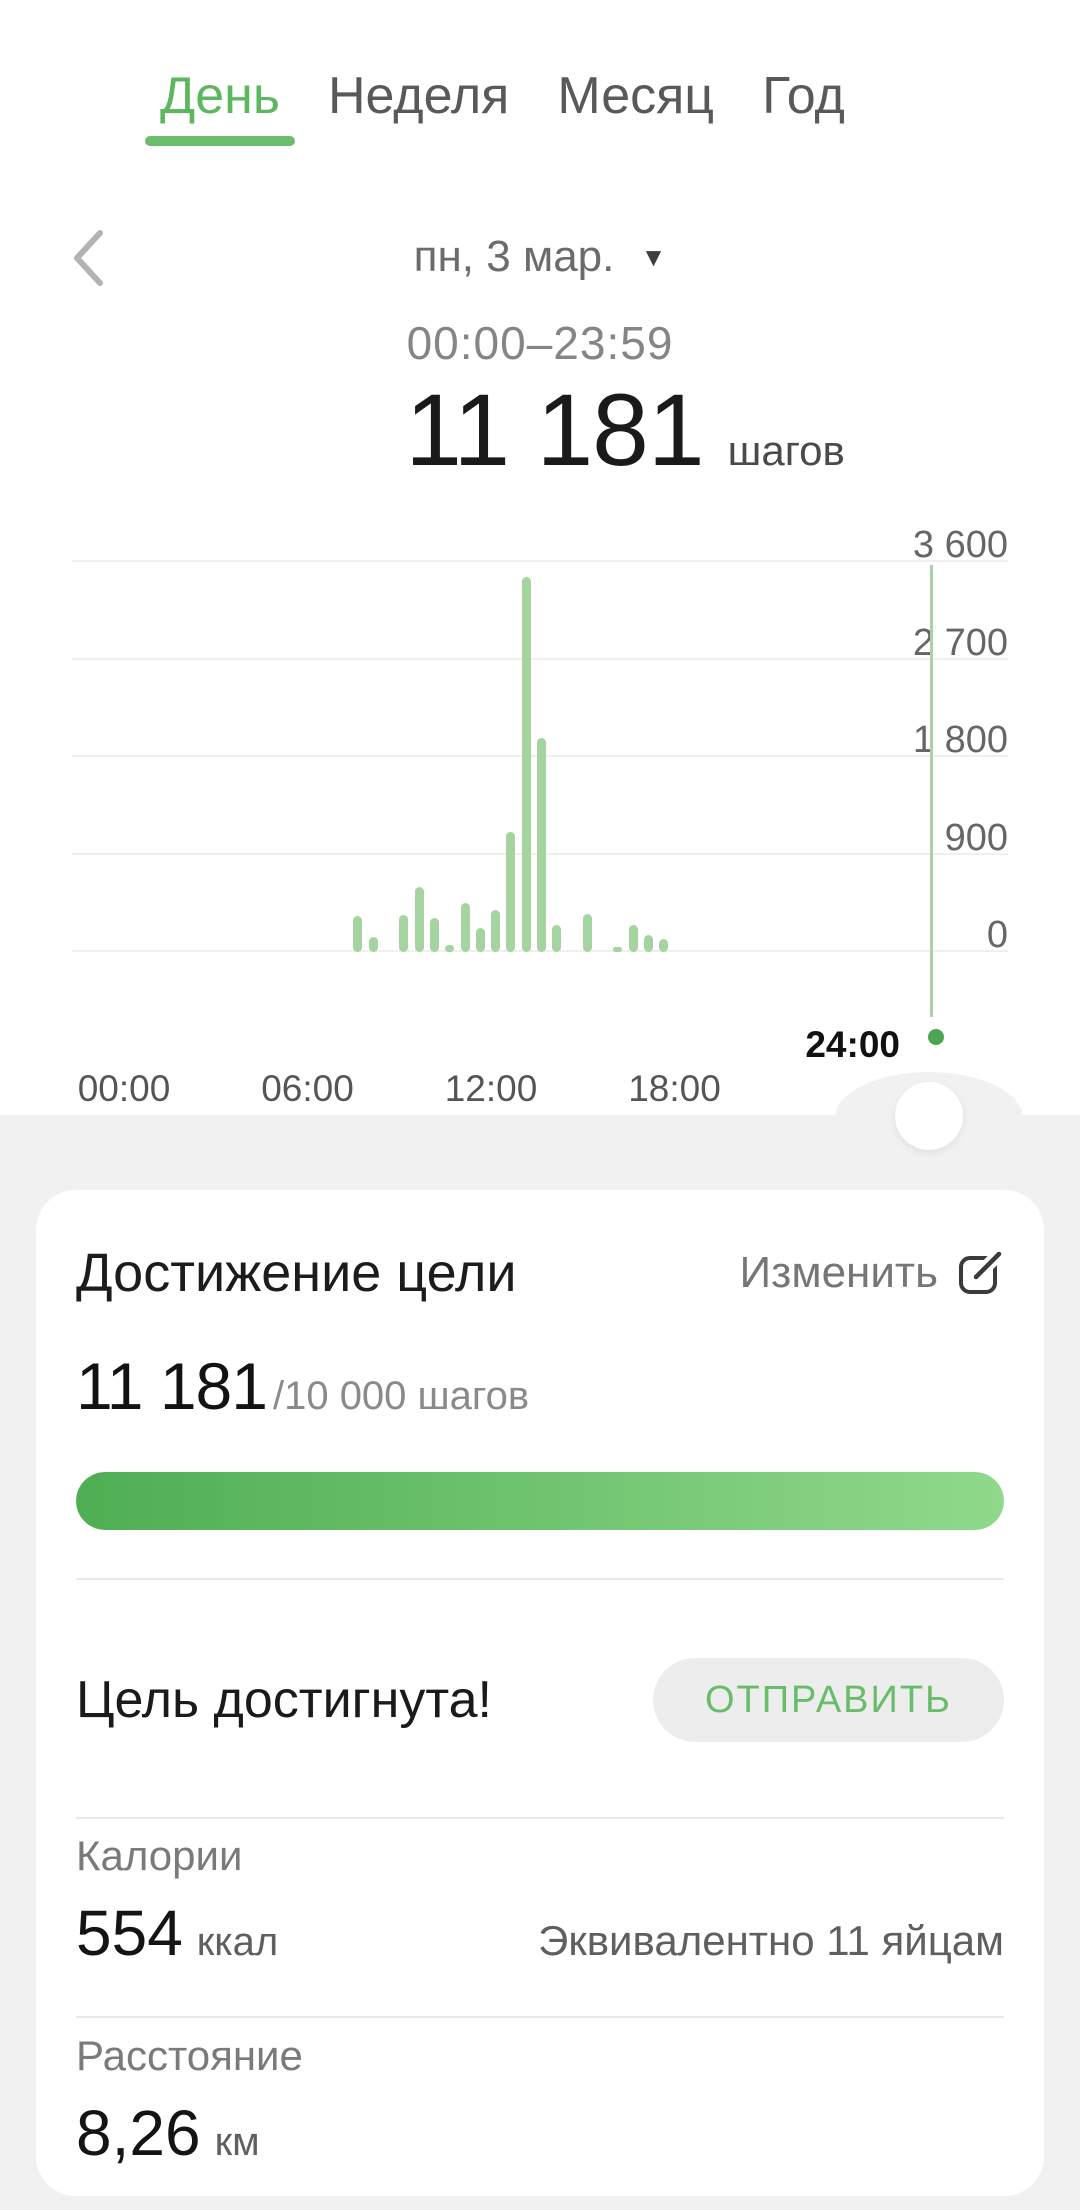 This screenshot has width=1080, height=2210. I want to click on edit-goal-button: Изменить, so click(872, 1273).